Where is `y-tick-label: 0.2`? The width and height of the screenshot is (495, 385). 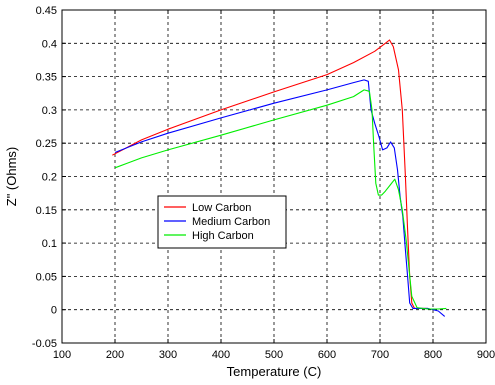 y-tick-label: 0.2 is located at coordinates (49, 178).